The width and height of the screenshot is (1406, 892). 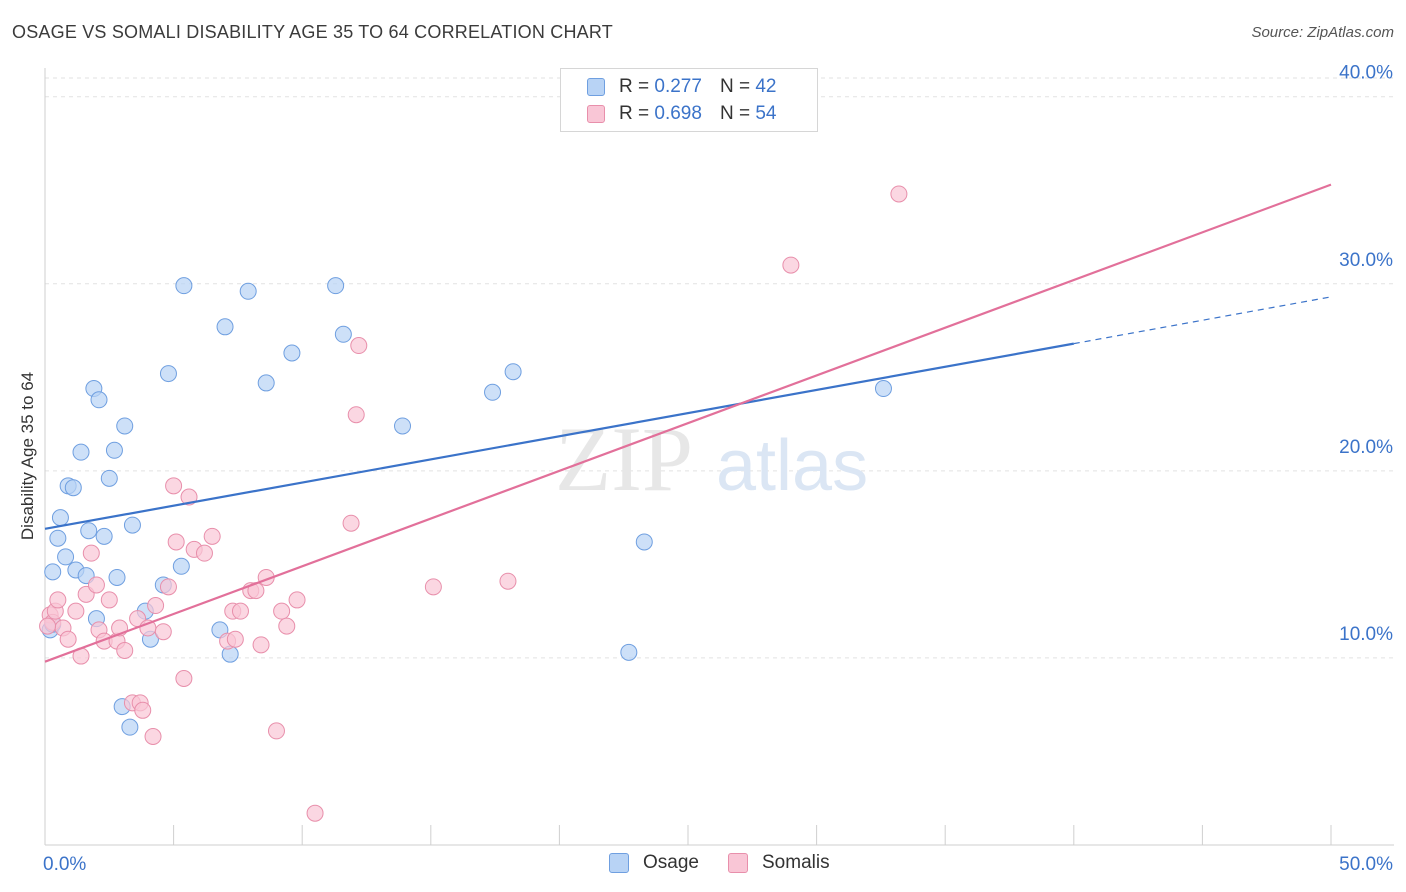 What do you see at coordinates (703, 865) in the screenshot?
I see `series-legend: Osage Somalis` at bounding box center [703, 865].